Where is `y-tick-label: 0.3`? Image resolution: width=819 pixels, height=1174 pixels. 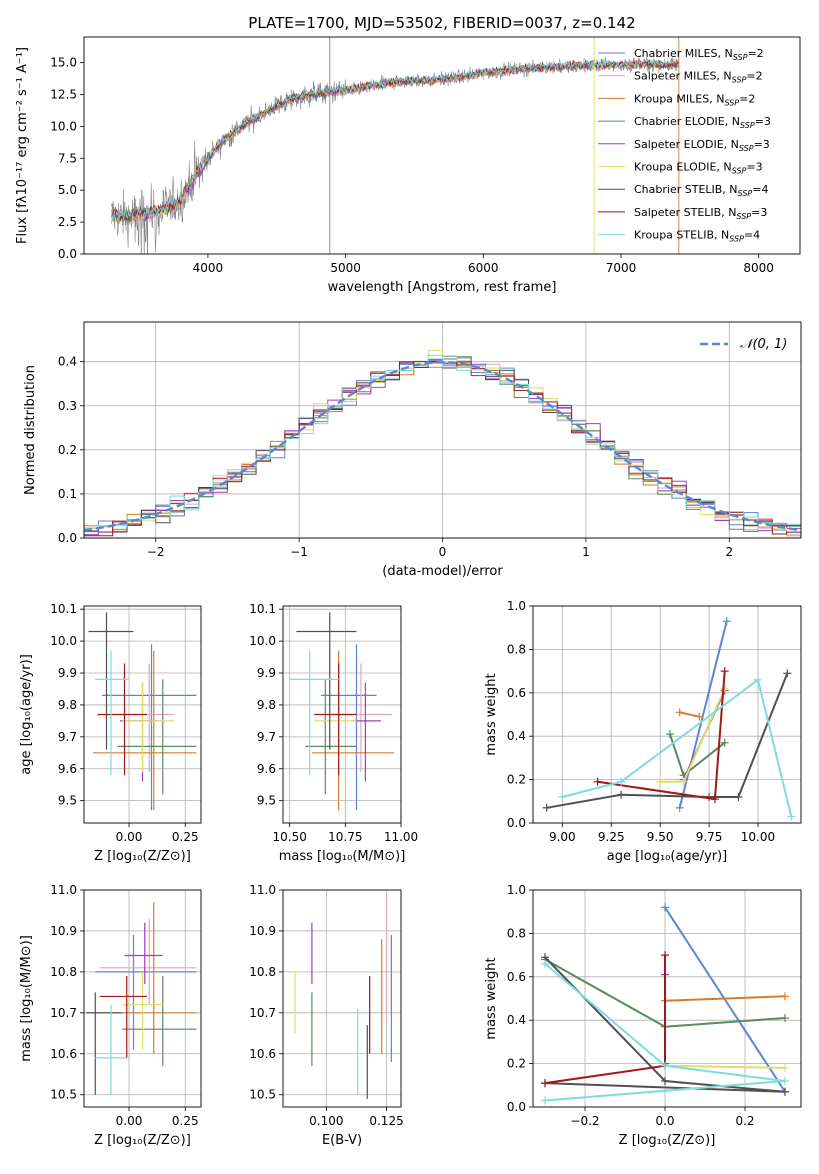 y-tick-label: 0.3 is located at coordinates (67, 406).